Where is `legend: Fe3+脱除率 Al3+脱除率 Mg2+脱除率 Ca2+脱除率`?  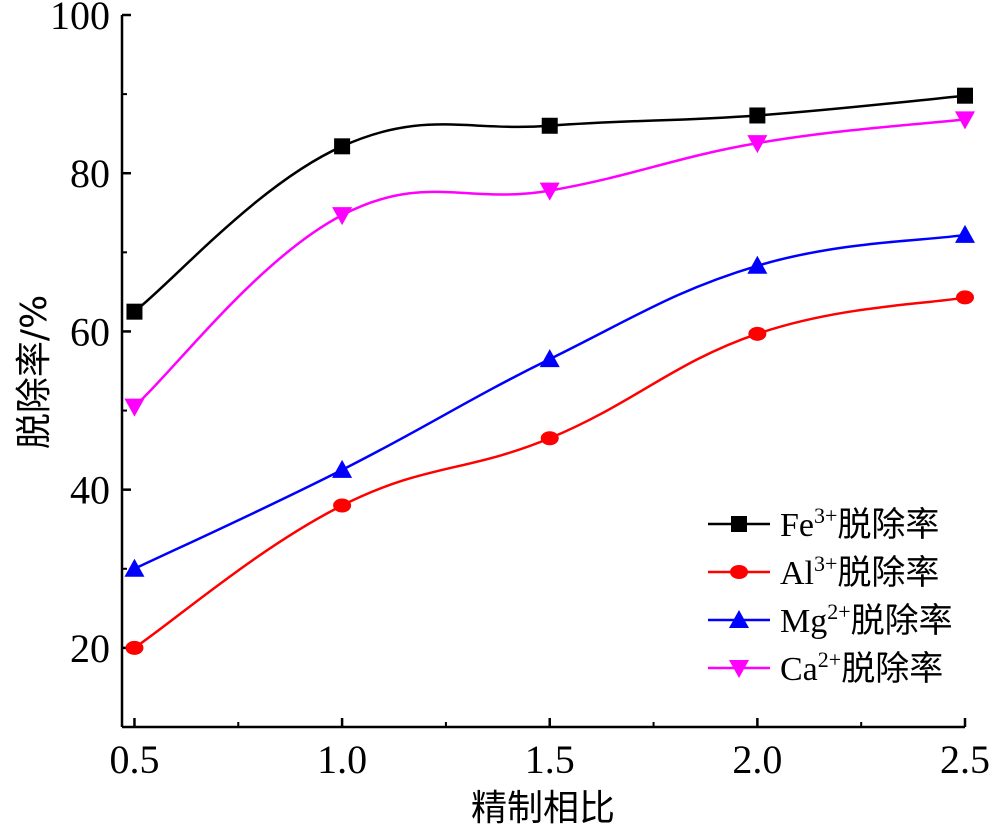 legend: Fe3+脱除率 Al3+脱除率 Mg2+脱除率 Ca2+脱除率 is located at coordinates (830, 596).